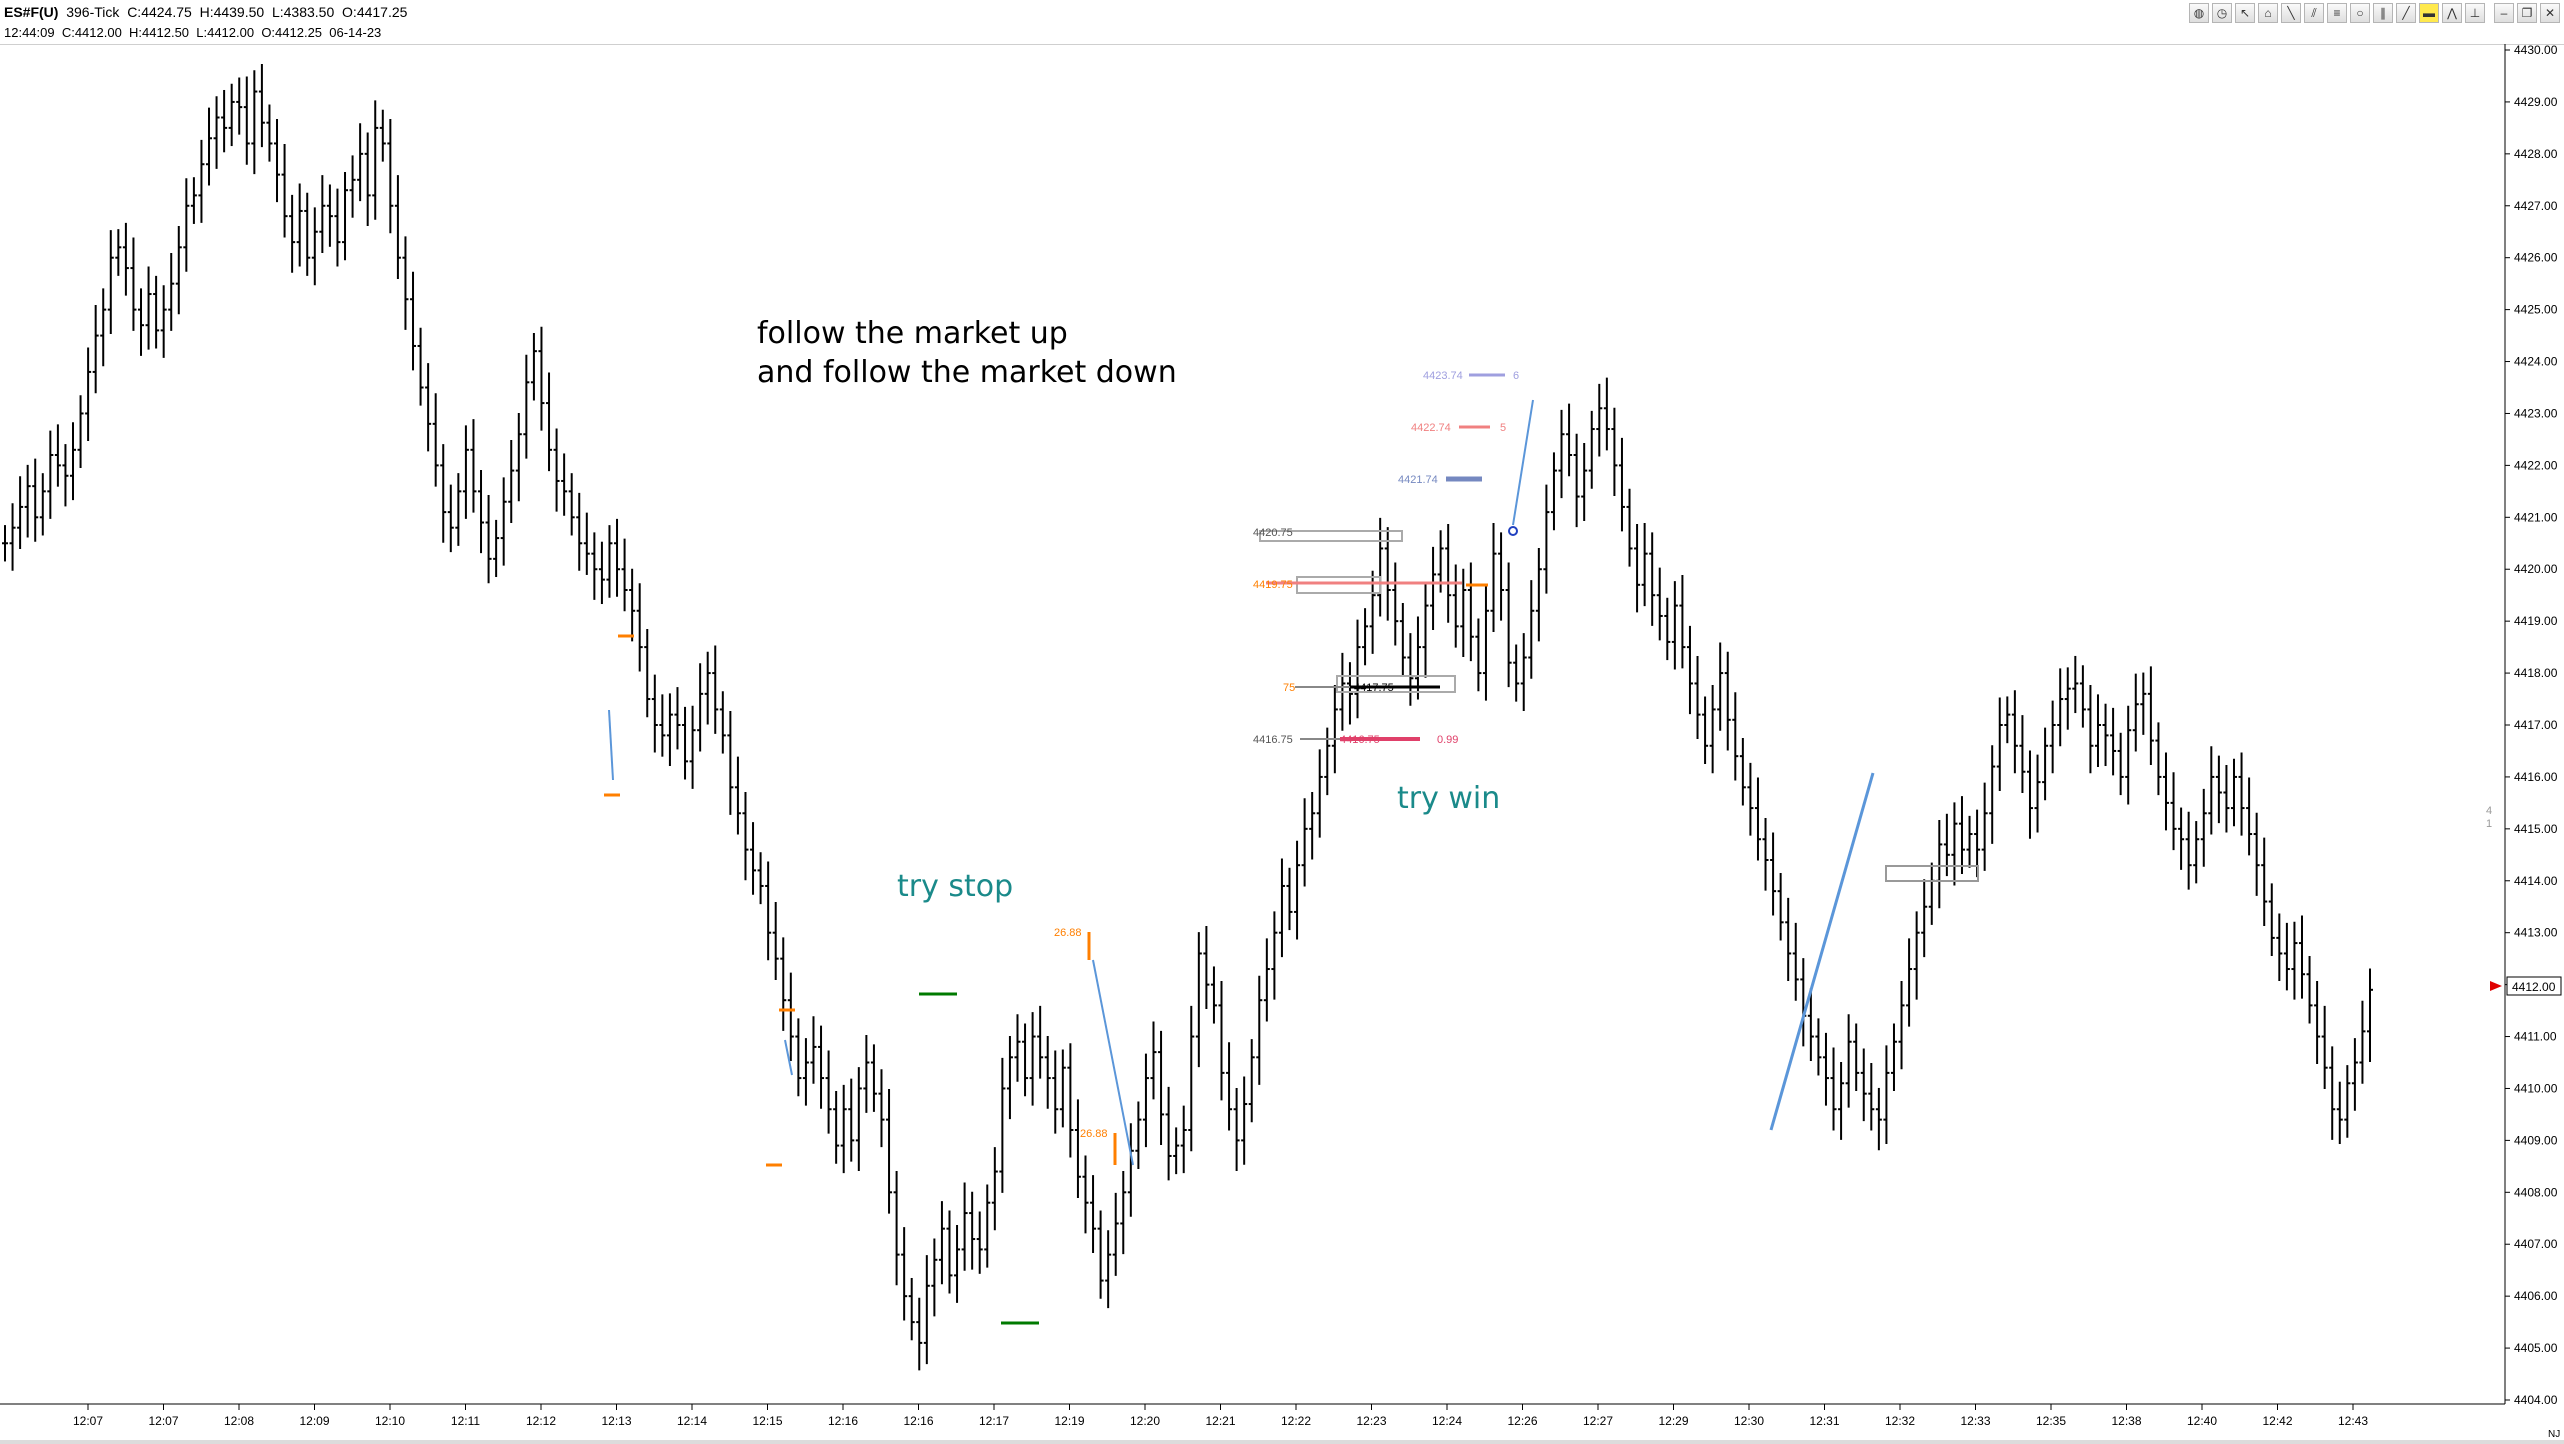 The image size is (2564, 1444). What do you see at coordinates (2527, 13) in the screenshot?
I see `restore-icon: ❐` at bounding box center [2527, 13].